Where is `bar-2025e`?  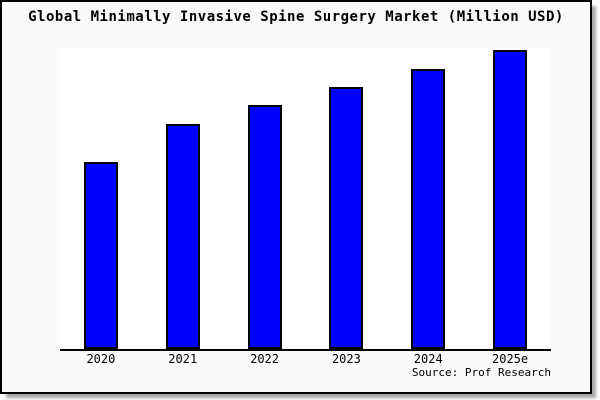
bar-2025e is located at coordinates (510, 199).